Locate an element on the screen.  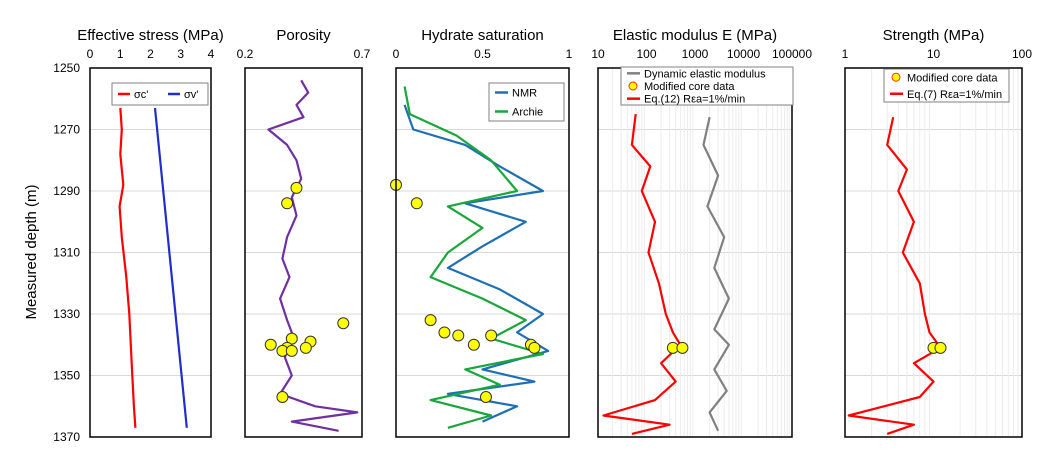
y-tick-label: 1250 is located at coordinates (66, 68).